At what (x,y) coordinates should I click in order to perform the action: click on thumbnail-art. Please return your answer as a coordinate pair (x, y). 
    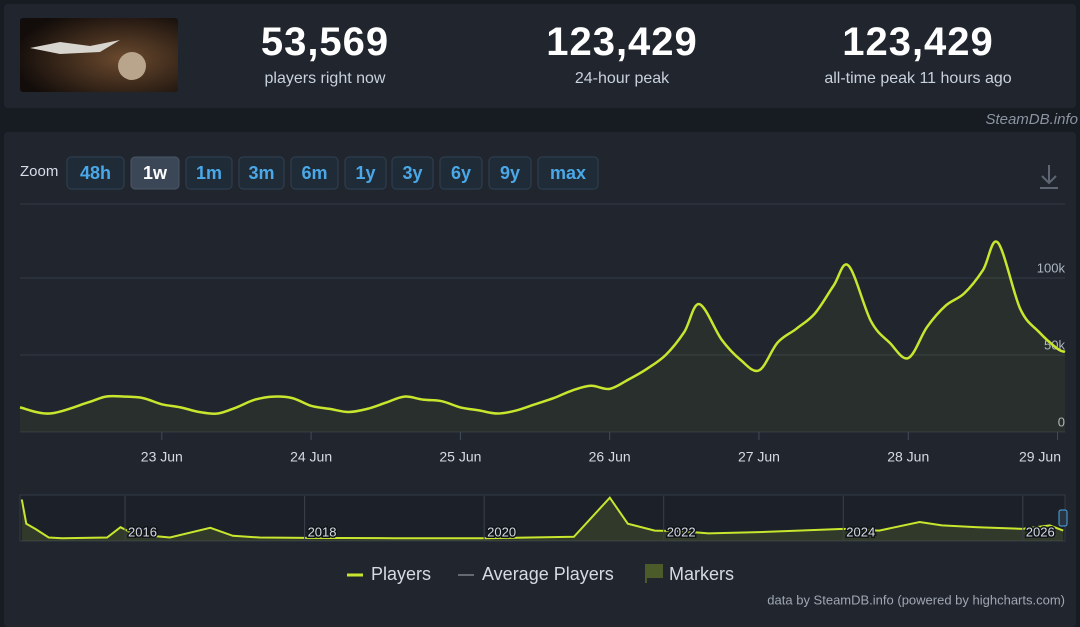
    Looking at the image, I should click on (99, 55).